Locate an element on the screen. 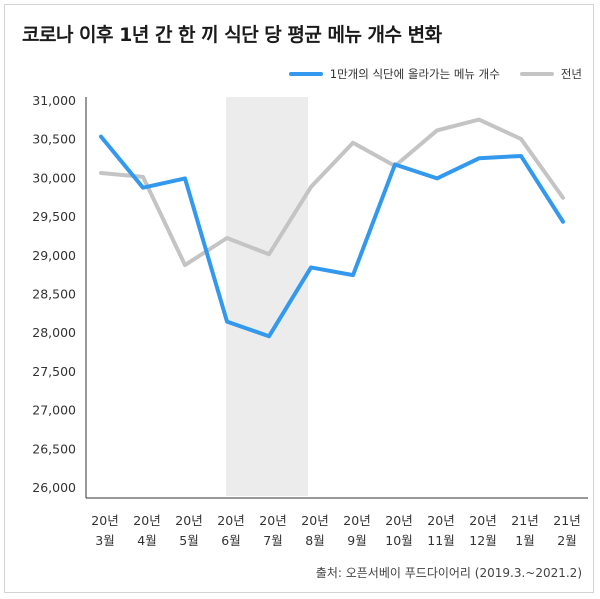  y-tick-label: 31,000 is located at coordinates (54, 100).